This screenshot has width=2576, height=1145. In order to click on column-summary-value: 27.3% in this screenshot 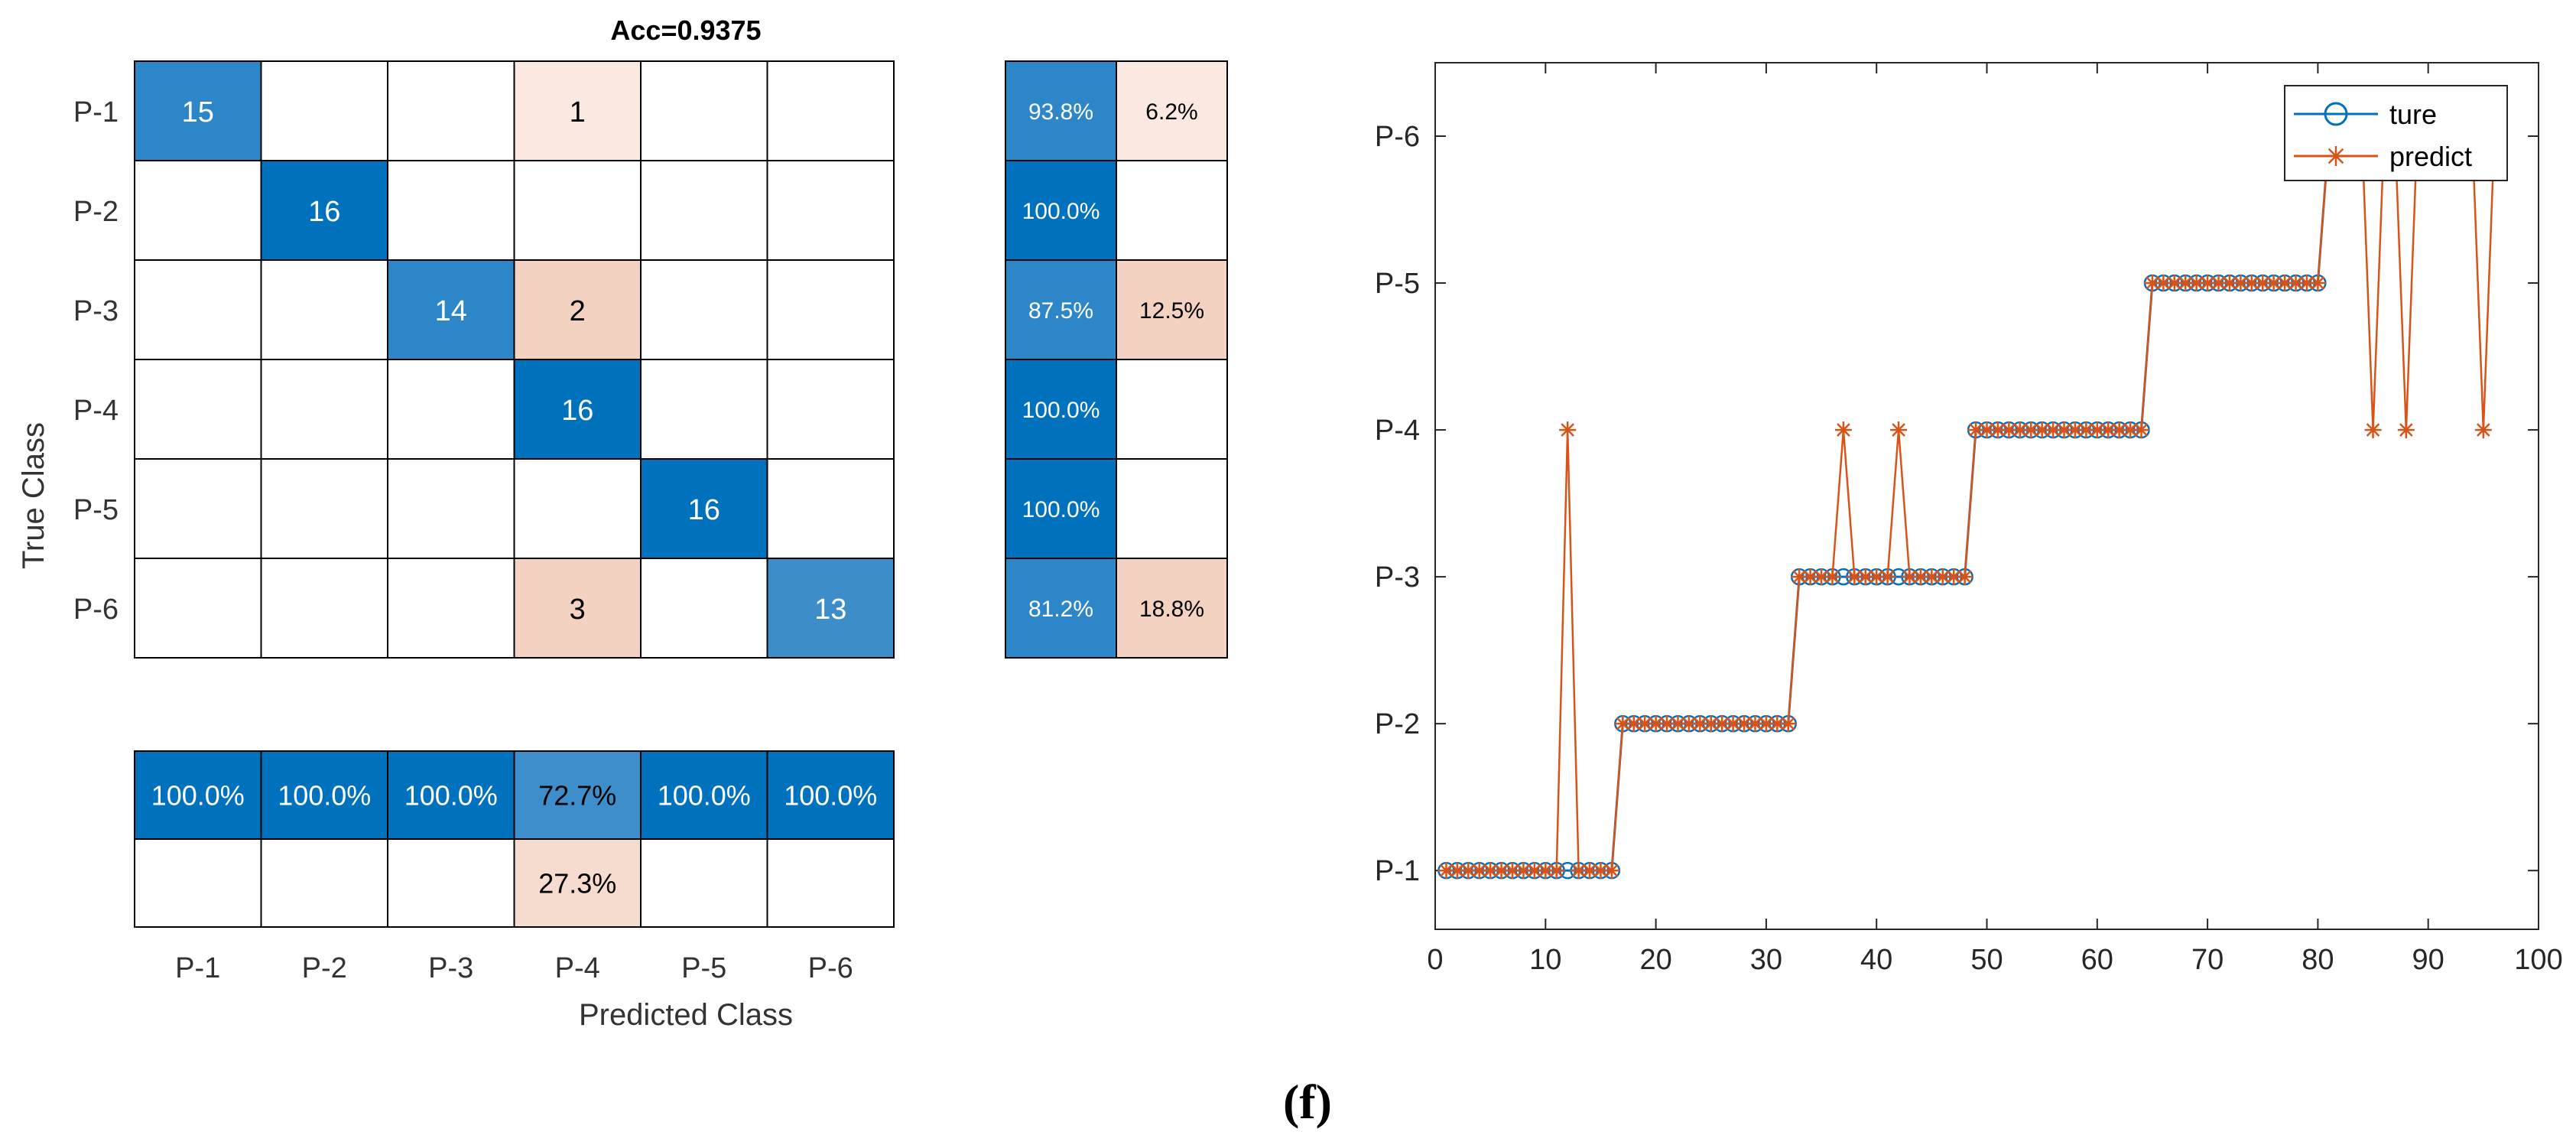, I will do `click(577, 883)`.